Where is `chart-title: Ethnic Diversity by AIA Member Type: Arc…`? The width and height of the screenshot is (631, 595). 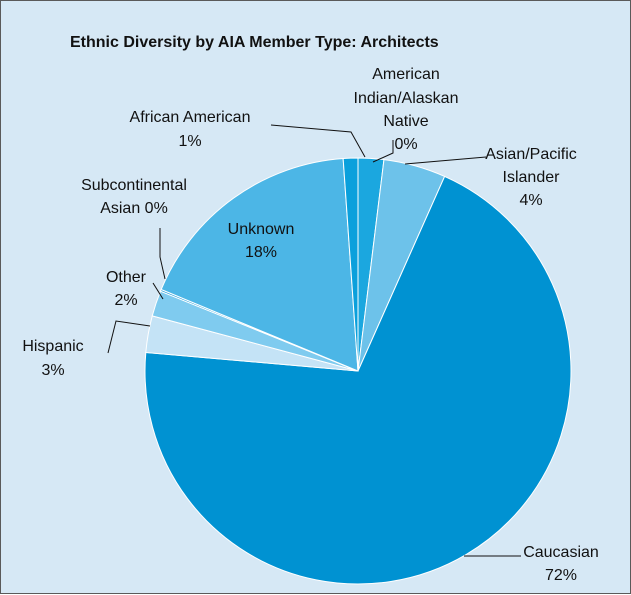 chart-title: Ethnic Diversity by AIA Member Type: Arc… is located at coordinates (254, 42).